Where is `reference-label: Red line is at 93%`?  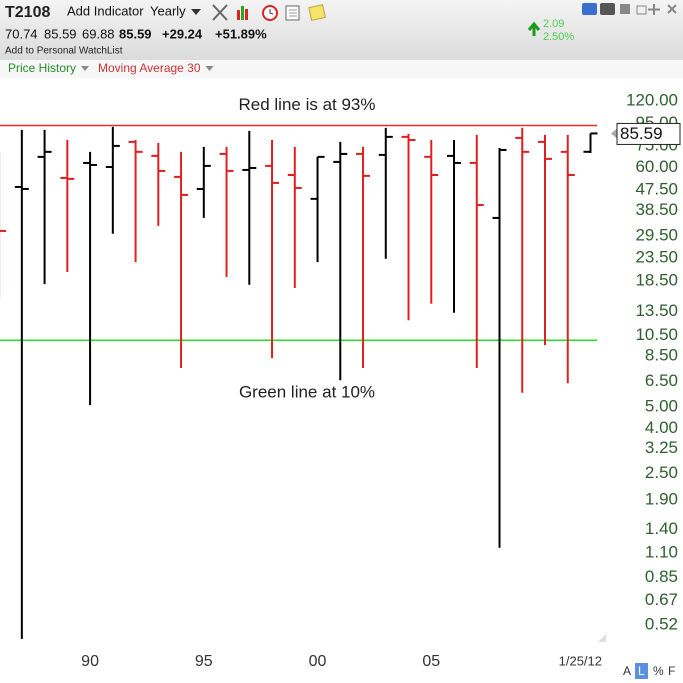 reference-label: Red line is at 93% is located at coordinates (306, 104).